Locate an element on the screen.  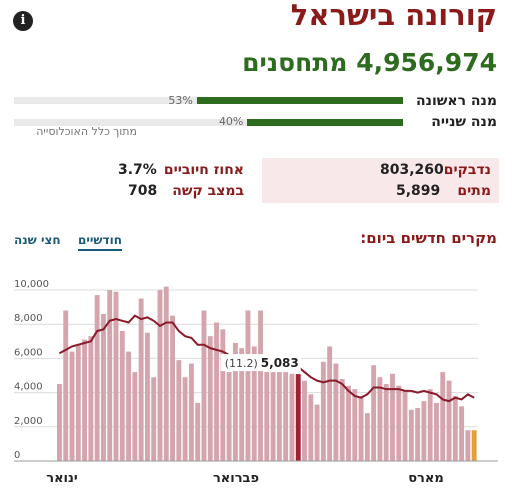
infected-dead-box: נדבקים 803,260 מתים 5,899 is located at coordinates (380, 180).